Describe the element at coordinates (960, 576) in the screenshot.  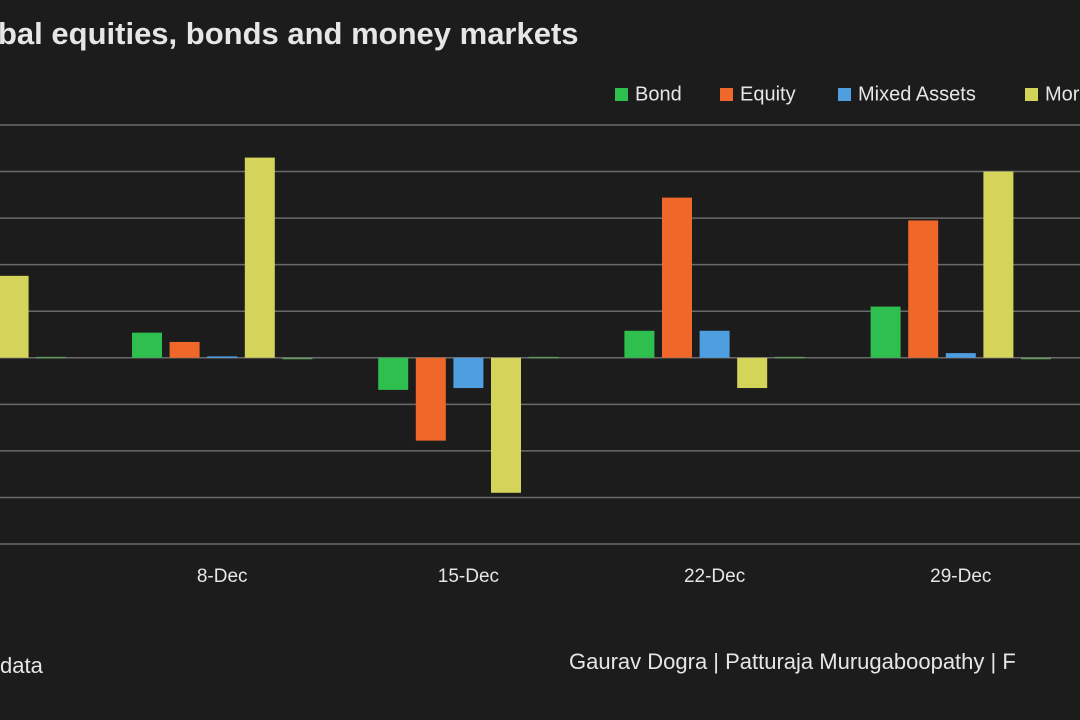
I see `x-tick-label: 29-Dec` at that location.